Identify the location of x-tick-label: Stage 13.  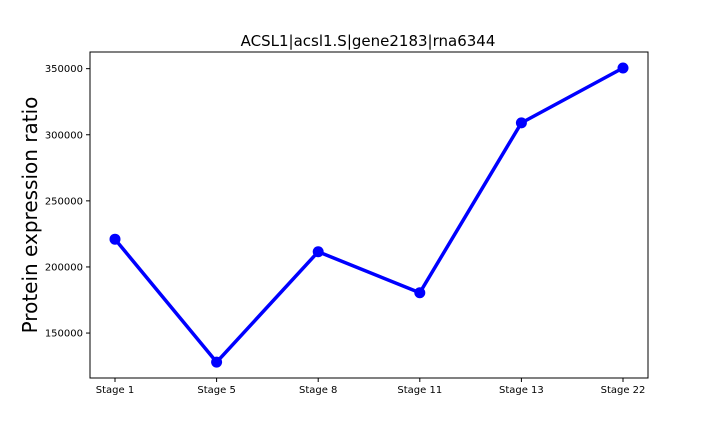
(521, 390).